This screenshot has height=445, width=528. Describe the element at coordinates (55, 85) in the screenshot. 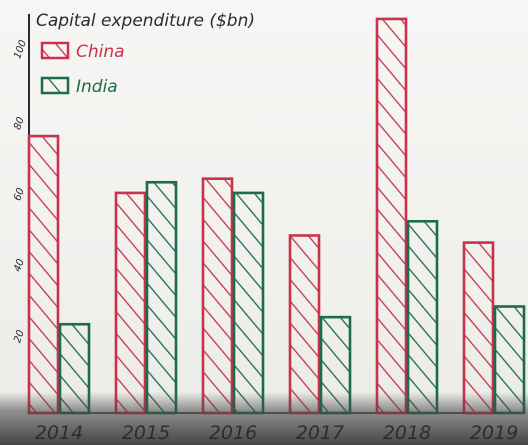

I see `legend-swatch-india` at that location.